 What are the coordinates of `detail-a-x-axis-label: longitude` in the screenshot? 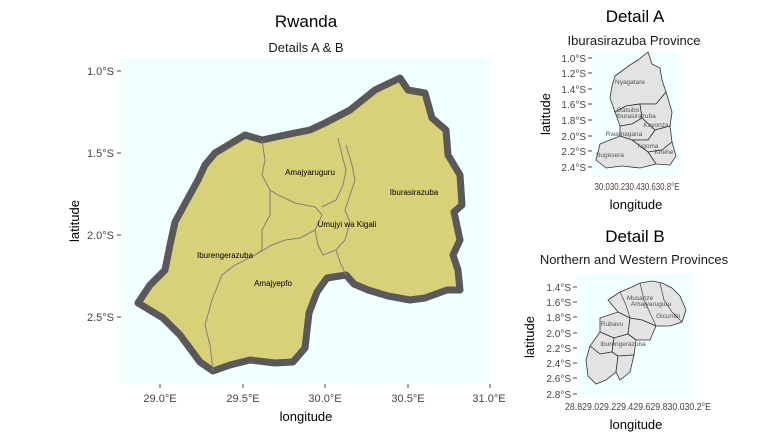 It's located at (636, 204).